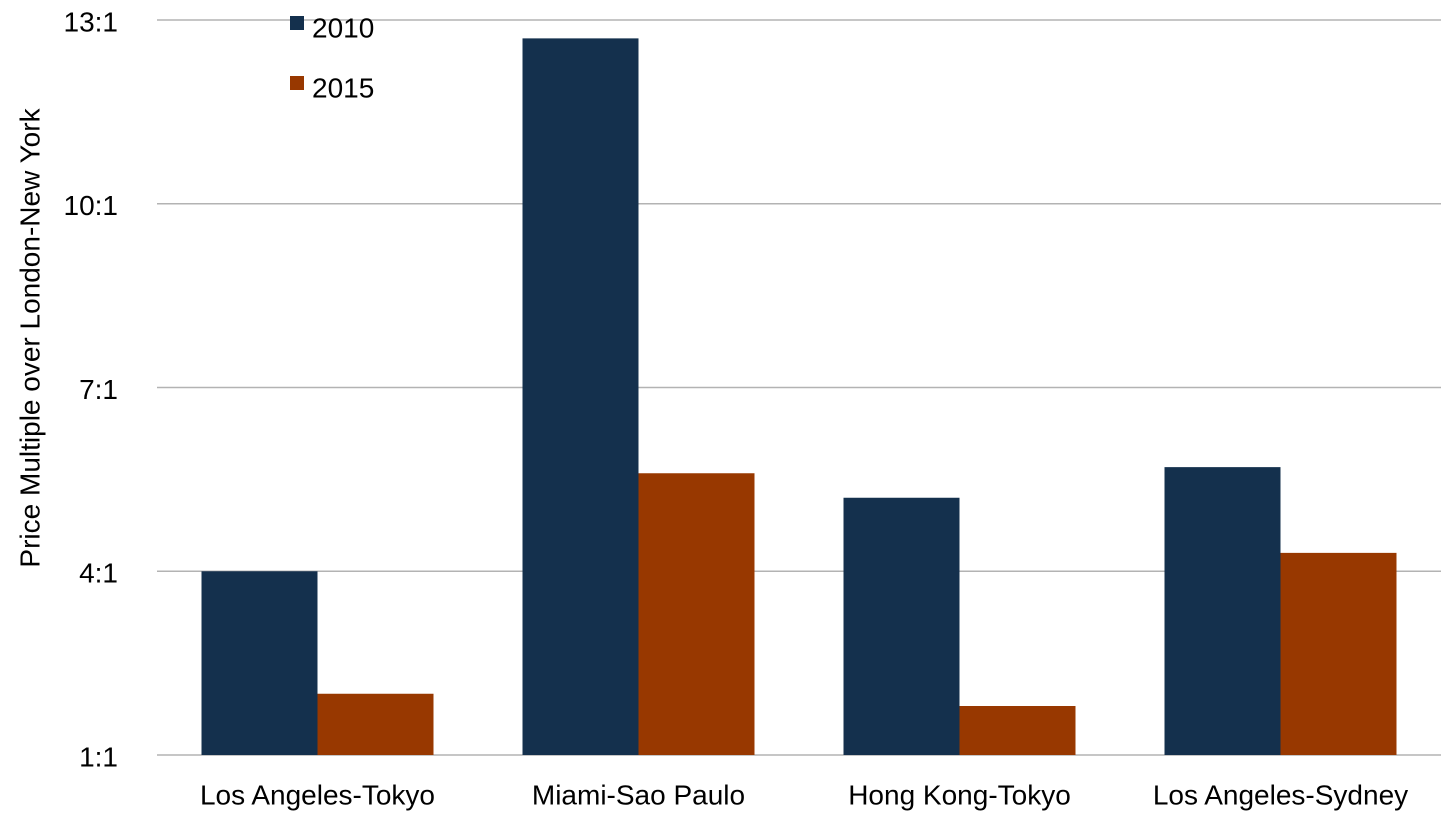 Image resolution: width=1441 pixels, height=816 pixels. Describe the element at coordinates (98, 756) in the screenshot. I see `y-tick-label: 1:1` at that location.